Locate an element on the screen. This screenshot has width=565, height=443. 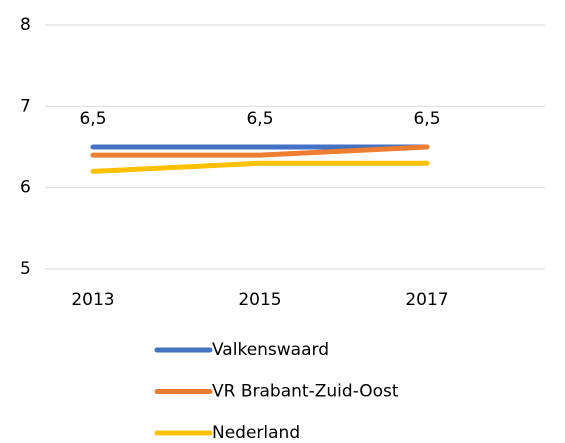
legend-label: Nederland is located at coordinates (256, 433).